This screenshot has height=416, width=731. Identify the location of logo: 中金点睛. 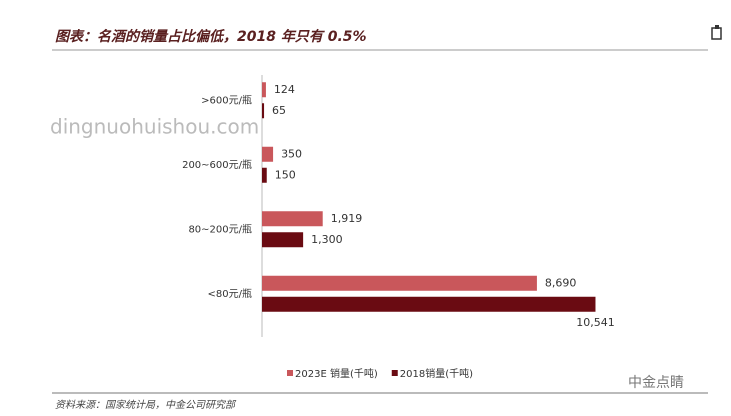
(656, 383).